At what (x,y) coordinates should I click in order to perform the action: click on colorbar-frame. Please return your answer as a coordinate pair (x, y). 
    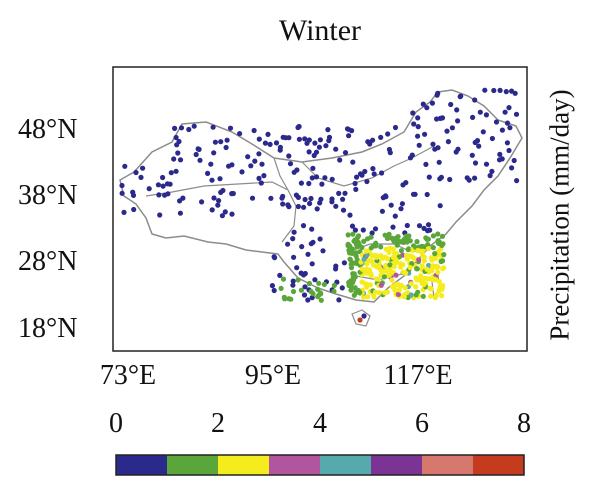
    Looking at the image, I should click on (320, 465).